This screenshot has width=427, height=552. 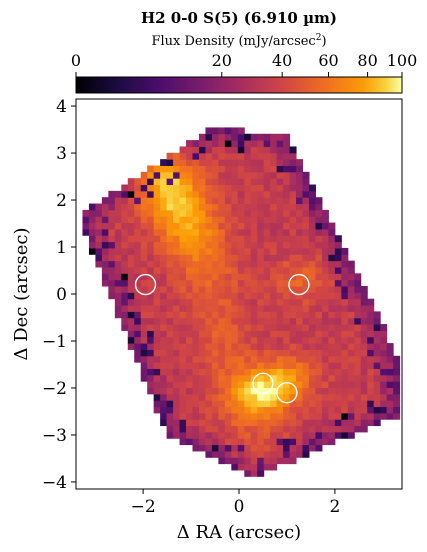 I want to click on chart-title: H2 0-0 S(5) (6.910 µm), so click(x=239, y=18).